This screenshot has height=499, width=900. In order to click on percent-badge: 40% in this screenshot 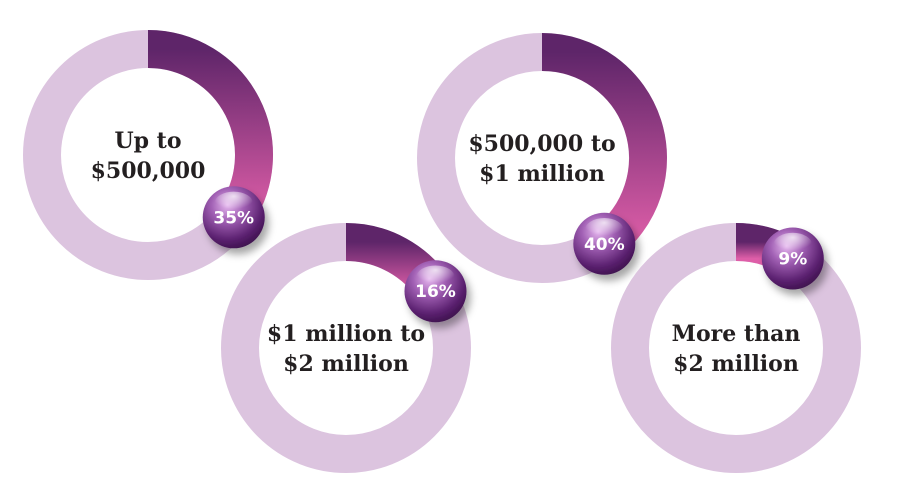, I will do `click(604, 243)`.